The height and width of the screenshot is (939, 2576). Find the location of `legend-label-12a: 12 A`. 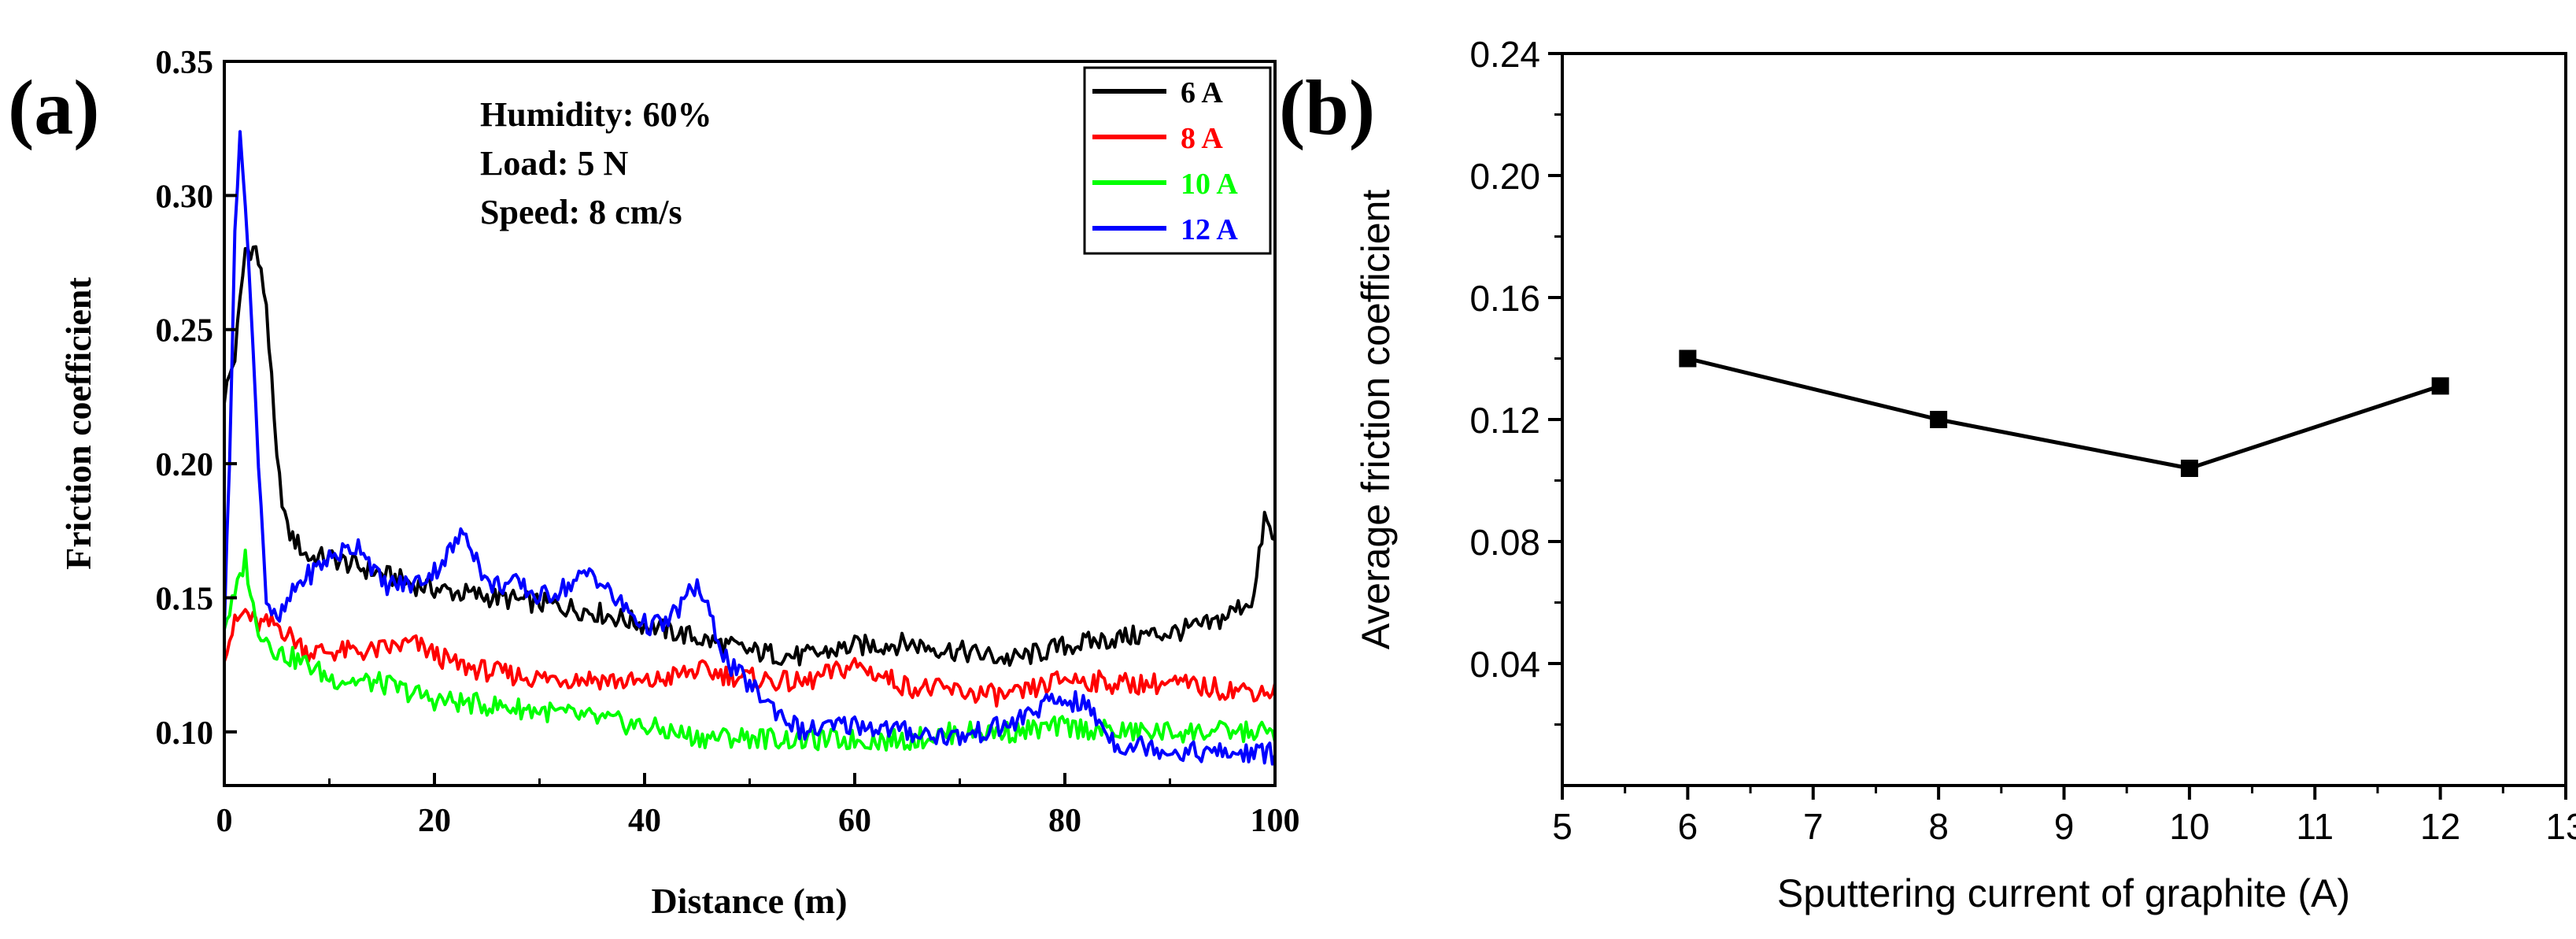

legend-label-12a: 12 A is located at coordinates (1209, 229).